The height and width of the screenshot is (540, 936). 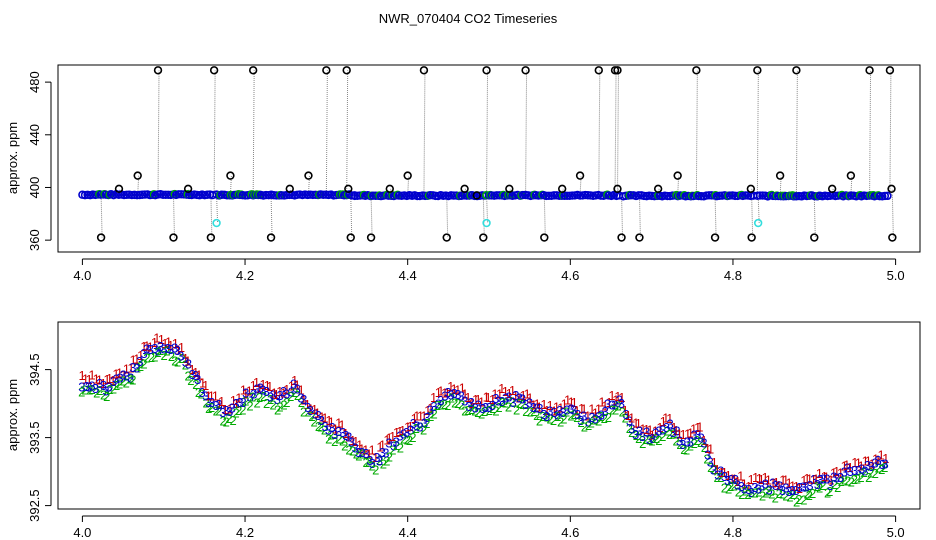 I want to click on top-y-tick-label: 400, so click(x=34, y=188).